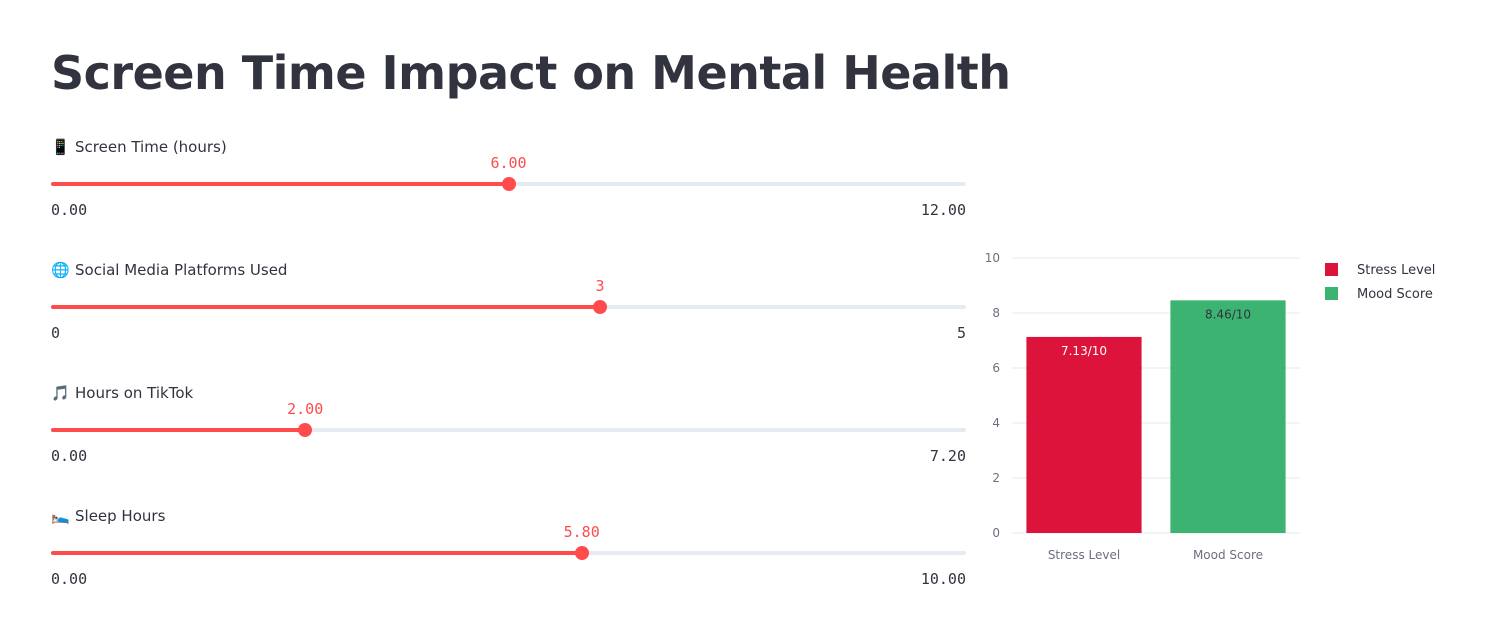  I want to click on page-title: Screen Time Impact on Mental Health, so click(531, 73).